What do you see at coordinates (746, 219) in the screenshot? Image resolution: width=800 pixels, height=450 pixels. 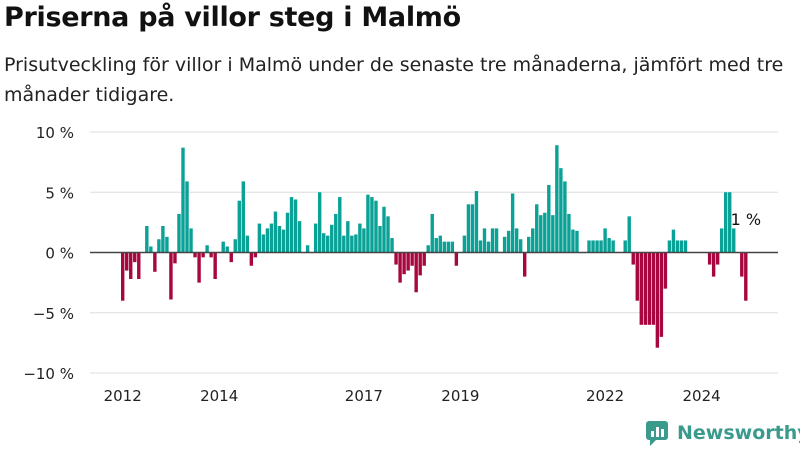 I see `last-value-label: 1 %` at bounding box center [746, 219].